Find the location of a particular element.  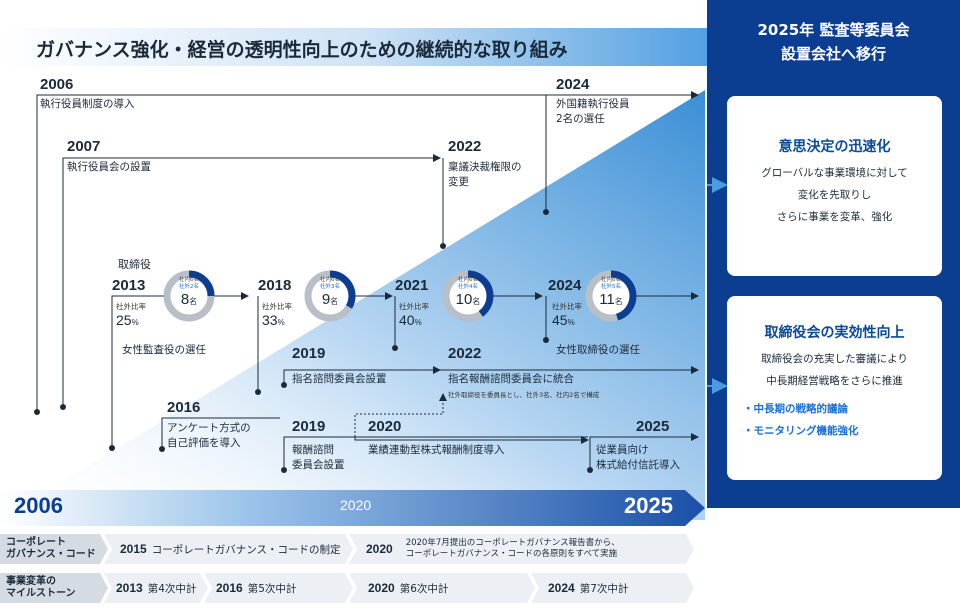

transition-title: 2025年 監査等委員会 設置会社へ移行 is located at coordinates (833, 42).